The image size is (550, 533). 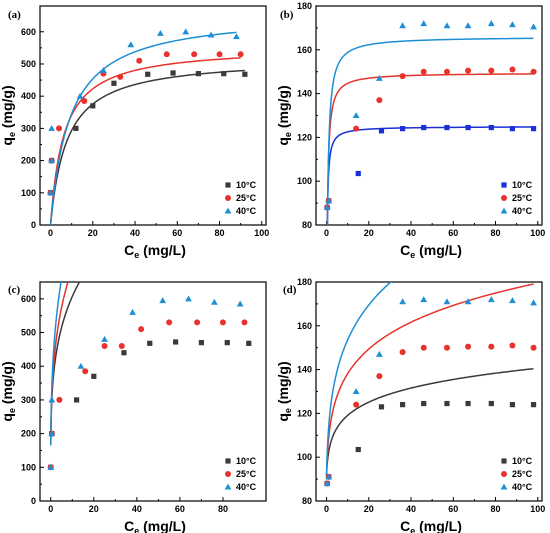 What do you see at coordinates (290, 290) in the screenshot?
I see `panel-label: (d)` at bounding box center [290, 290].